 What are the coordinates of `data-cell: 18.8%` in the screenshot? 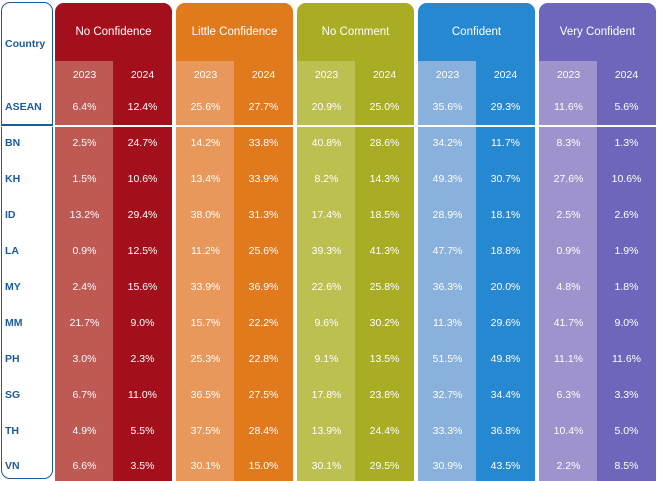 It's located at (505, 251).